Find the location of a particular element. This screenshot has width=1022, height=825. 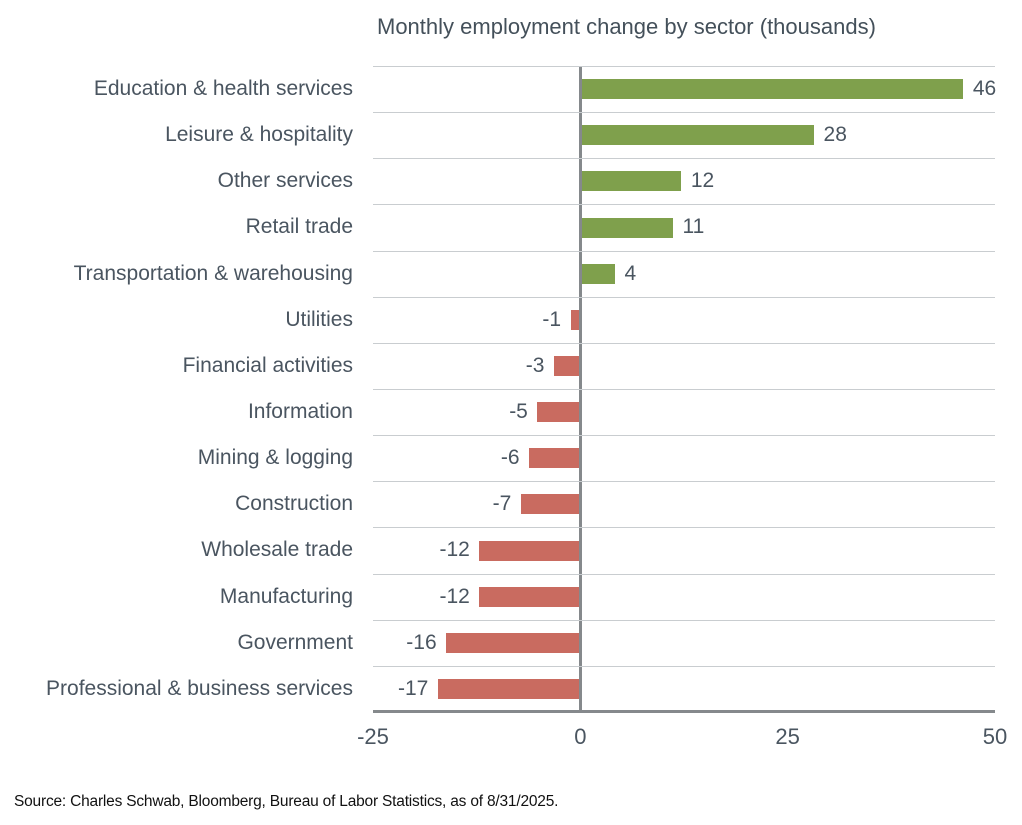

value-label: 4 is located at coordinates (630, 273).